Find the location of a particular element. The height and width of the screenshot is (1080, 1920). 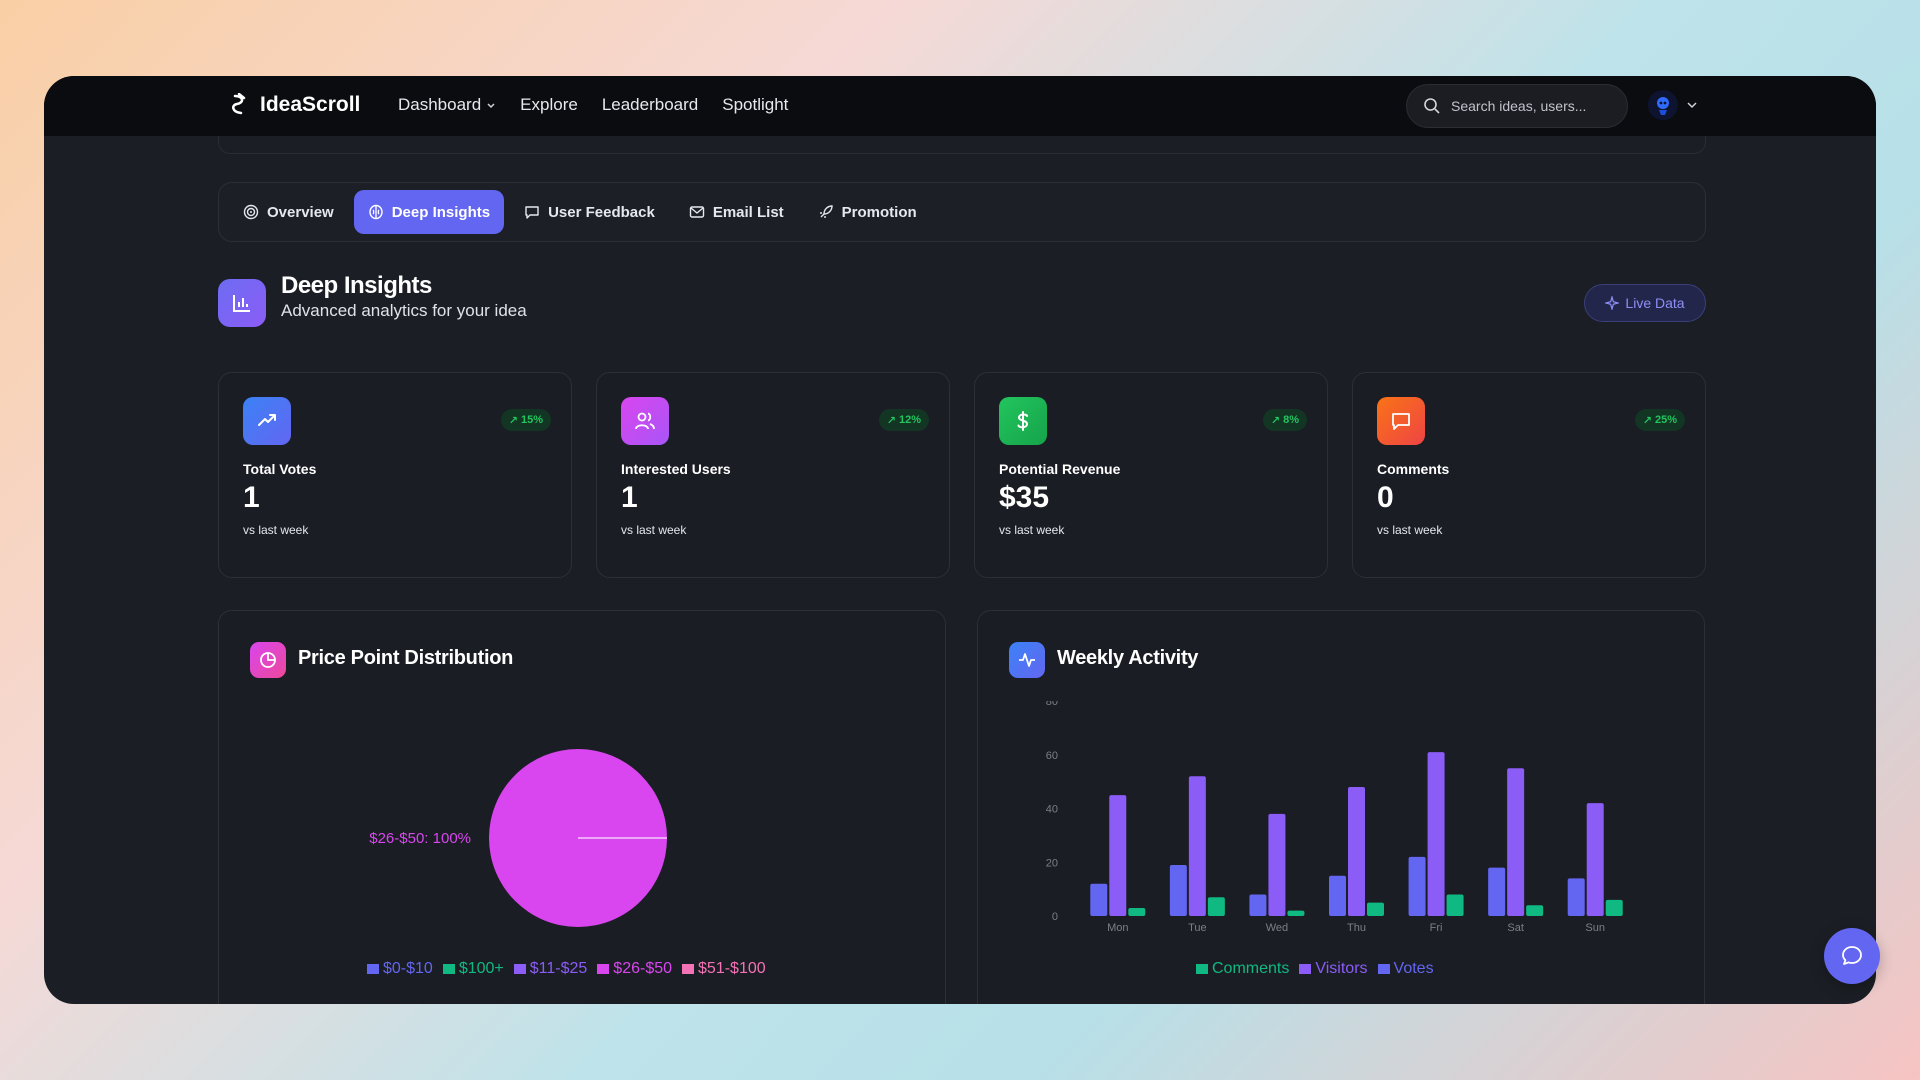

search-input is located at coordinates (1531, 106).